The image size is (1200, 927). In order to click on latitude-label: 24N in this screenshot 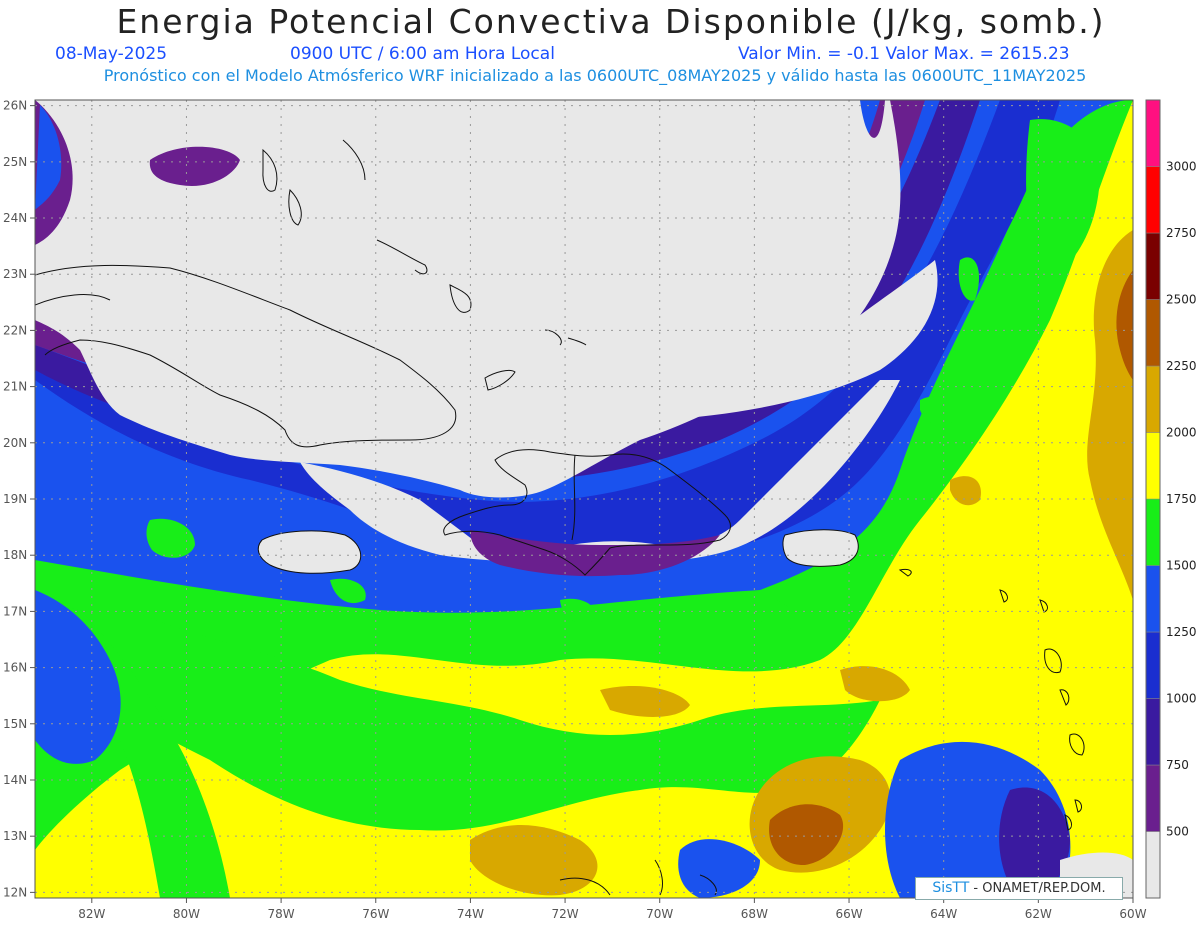, I will do `click(15, 218)`.